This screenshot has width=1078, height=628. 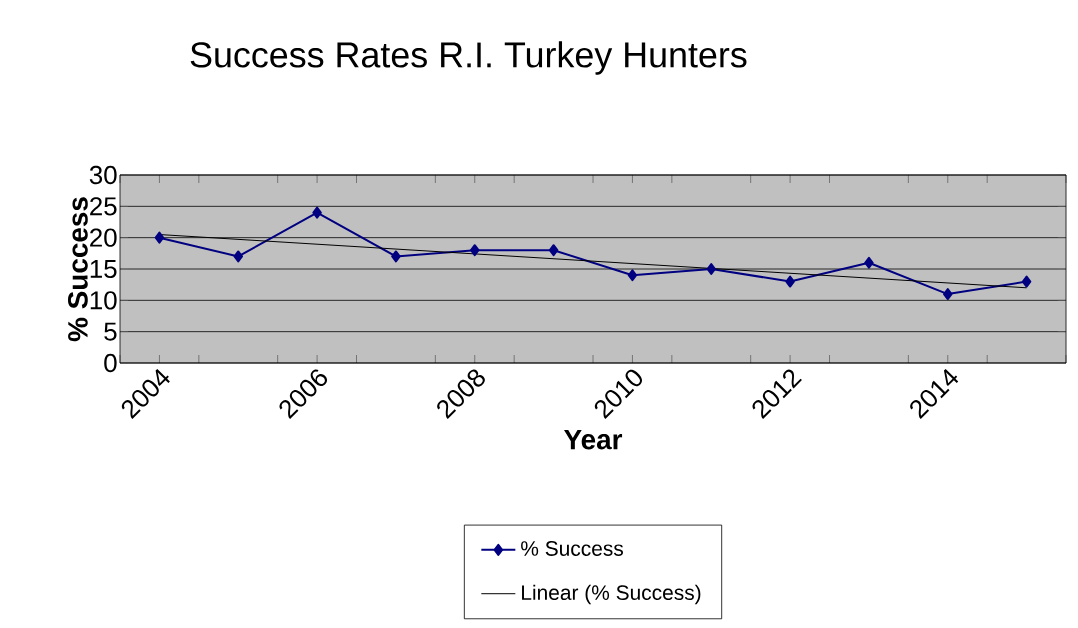 I want to click on legend-label: Linear (% Success), so click(x=611, y=594).